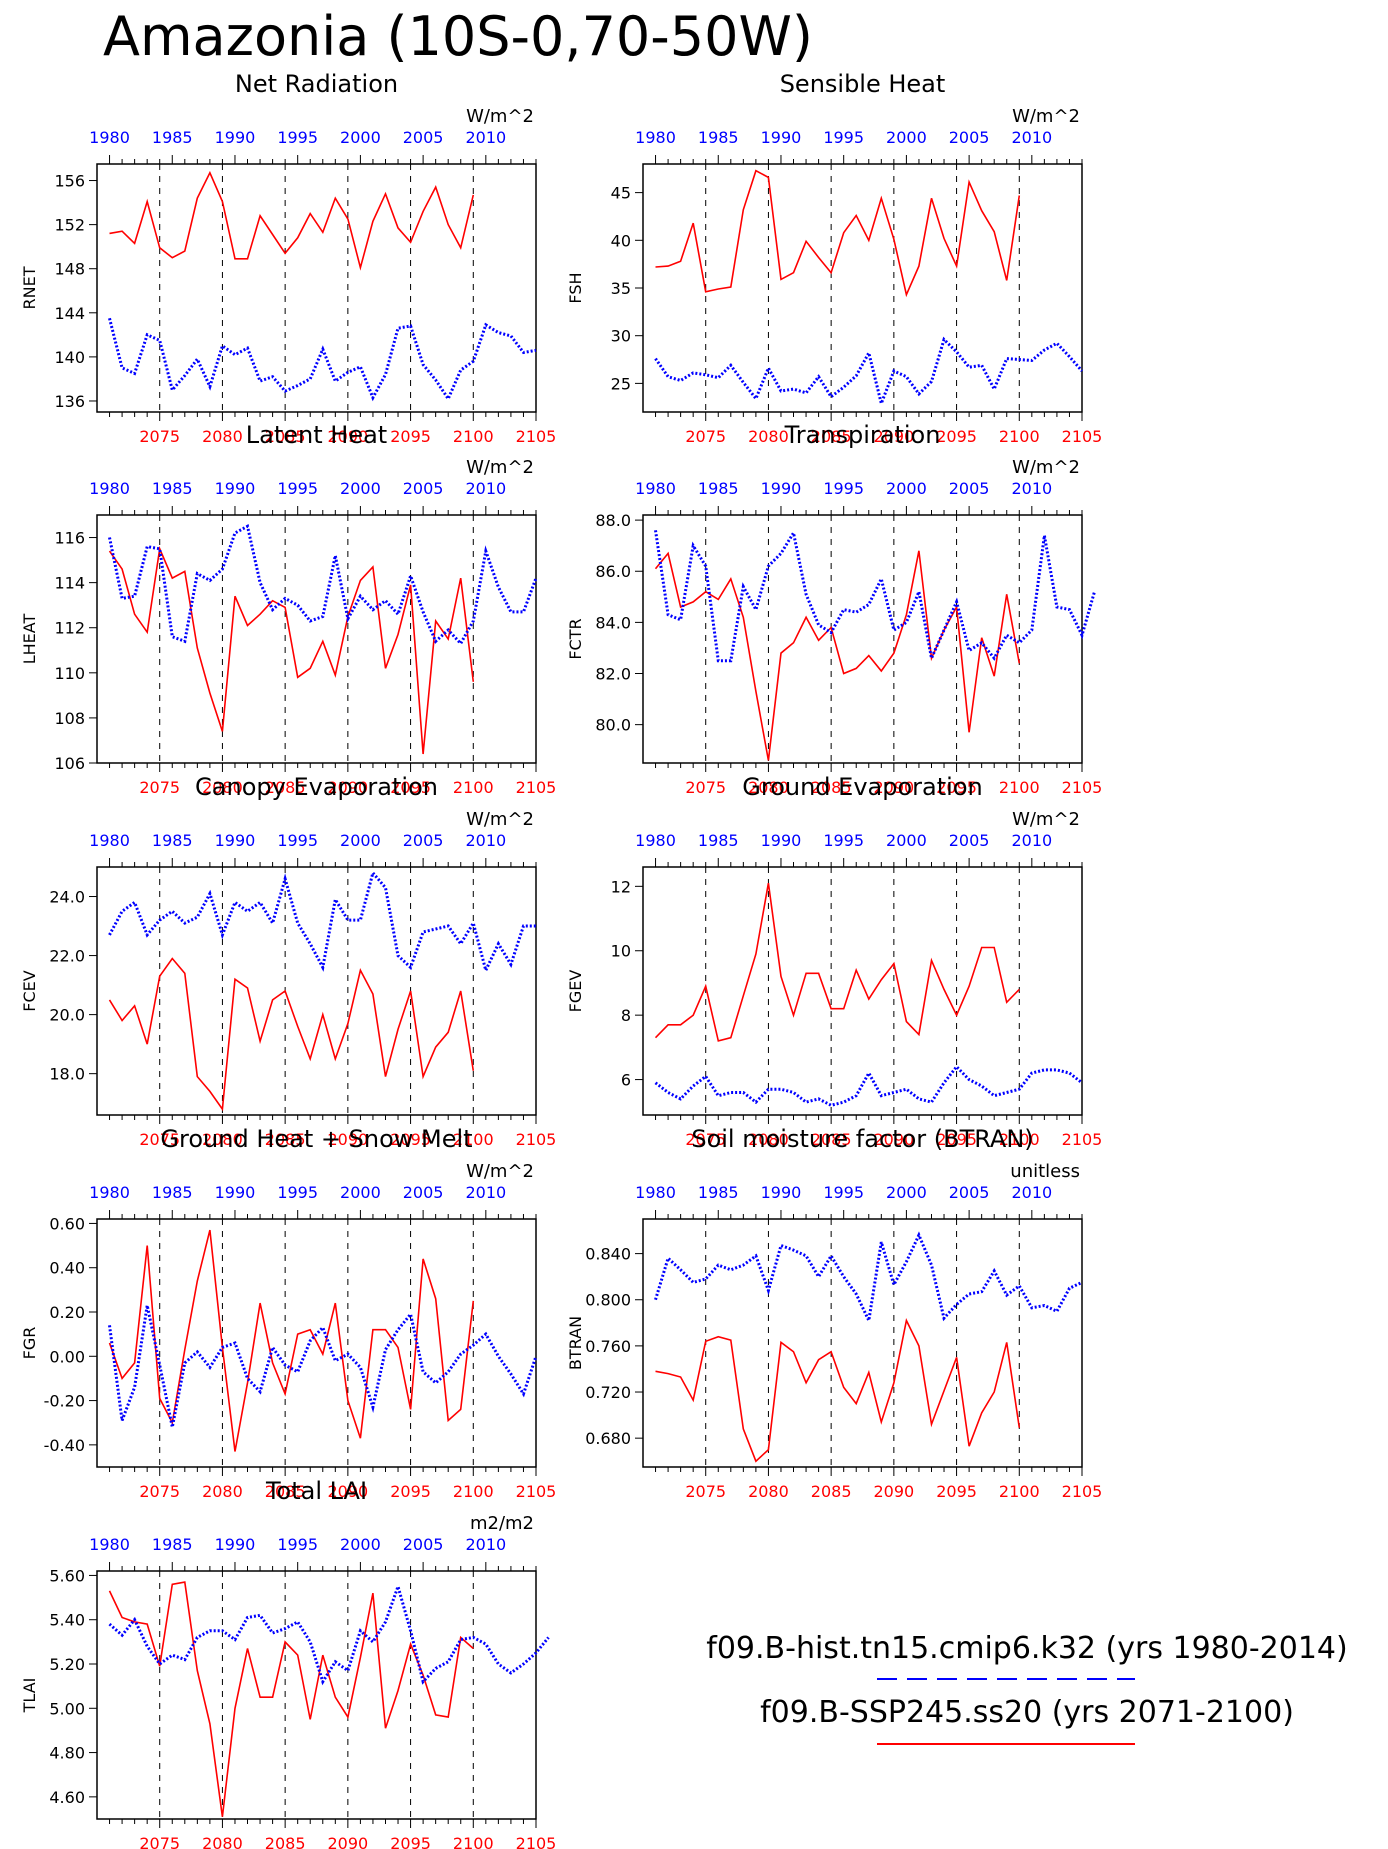 This screenshot has width=1388, height=1849. What do you see at coordinates (69, 225) in the screenshot?
I see `y-tick-label: 152` at bounding box center [69, 225].